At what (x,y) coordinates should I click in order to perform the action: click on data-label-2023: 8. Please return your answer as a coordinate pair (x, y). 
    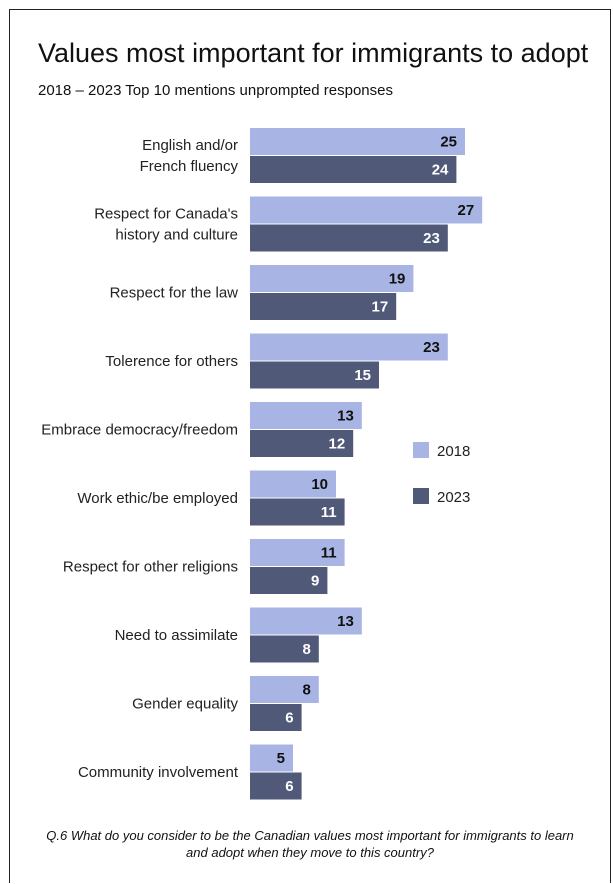
    Looking at the image, I should click on (306, 649).